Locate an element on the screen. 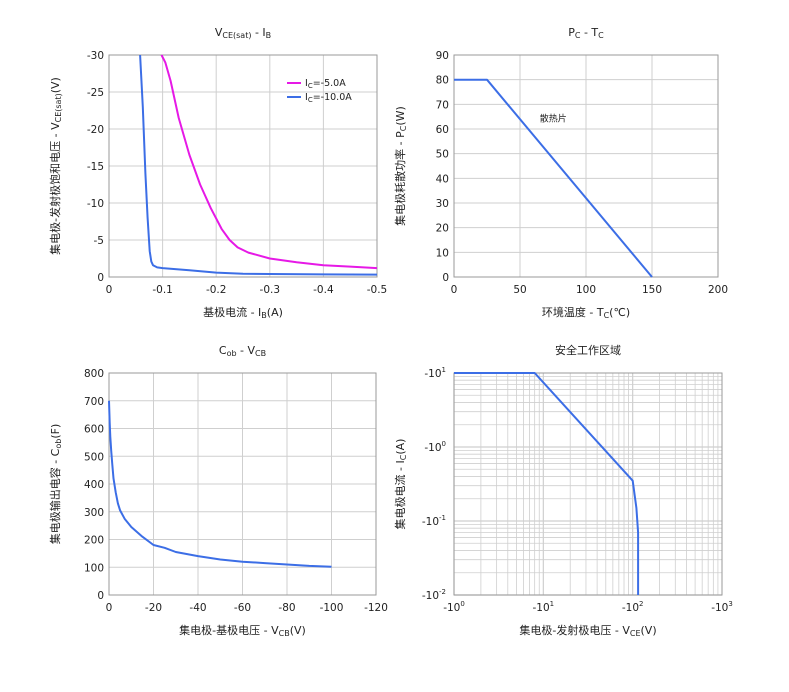 Image resolution: width=789 pixels, height=692 pixels. cob-y-tick-label: 600 is located at coordinates (94, 430).